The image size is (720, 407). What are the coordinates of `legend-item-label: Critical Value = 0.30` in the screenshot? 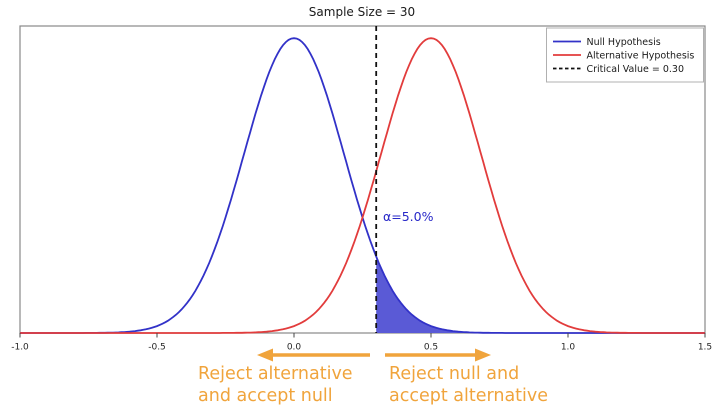 It's located at (636, 69).